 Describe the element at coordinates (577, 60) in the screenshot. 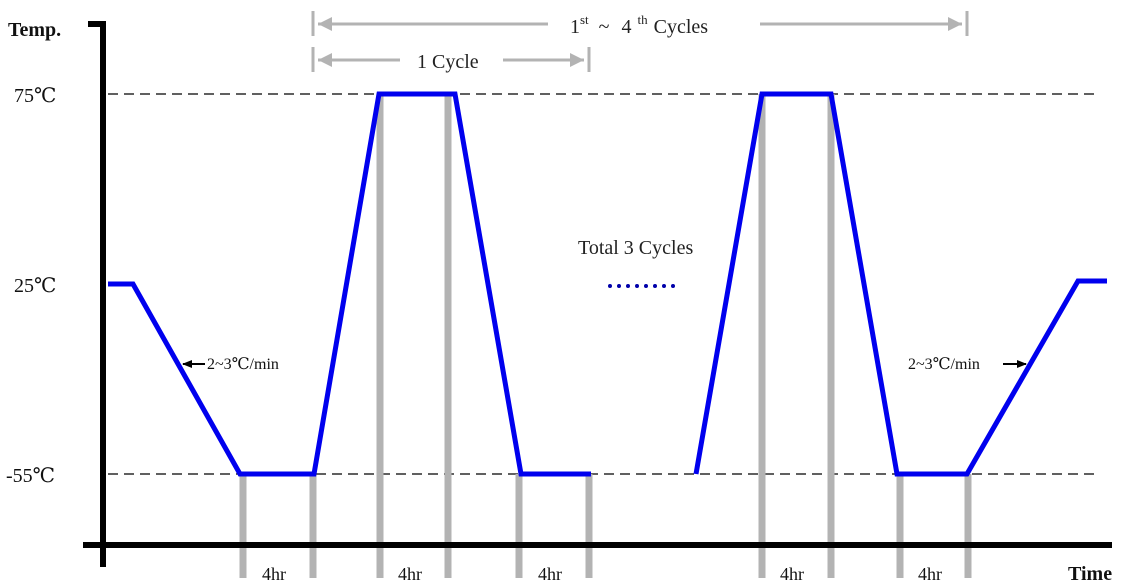

I see `one-cycle-arrowhead-right` at that location.